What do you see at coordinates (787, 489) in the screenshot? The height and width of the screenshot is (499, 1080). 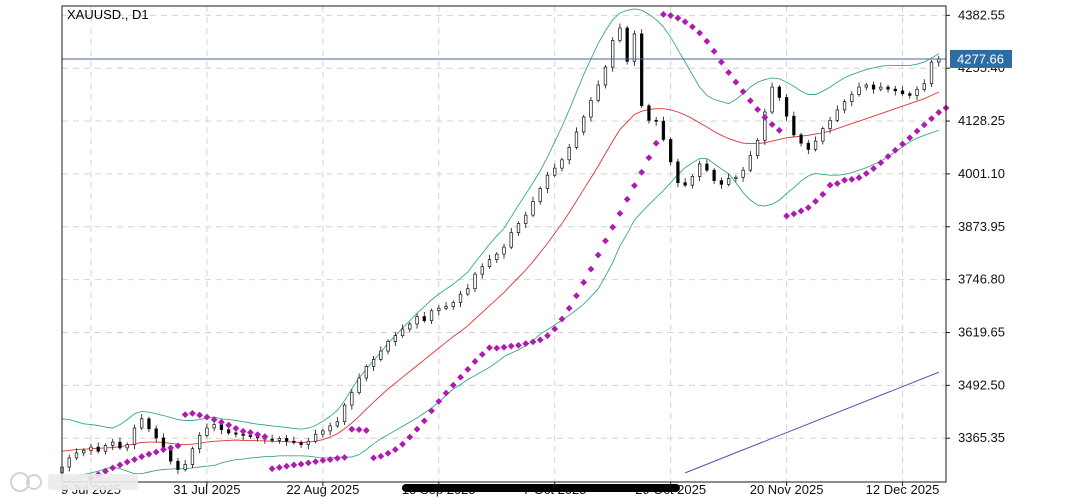 I see `time-tick-label: 20 Nov 2025` at bounding box center [787, 489].